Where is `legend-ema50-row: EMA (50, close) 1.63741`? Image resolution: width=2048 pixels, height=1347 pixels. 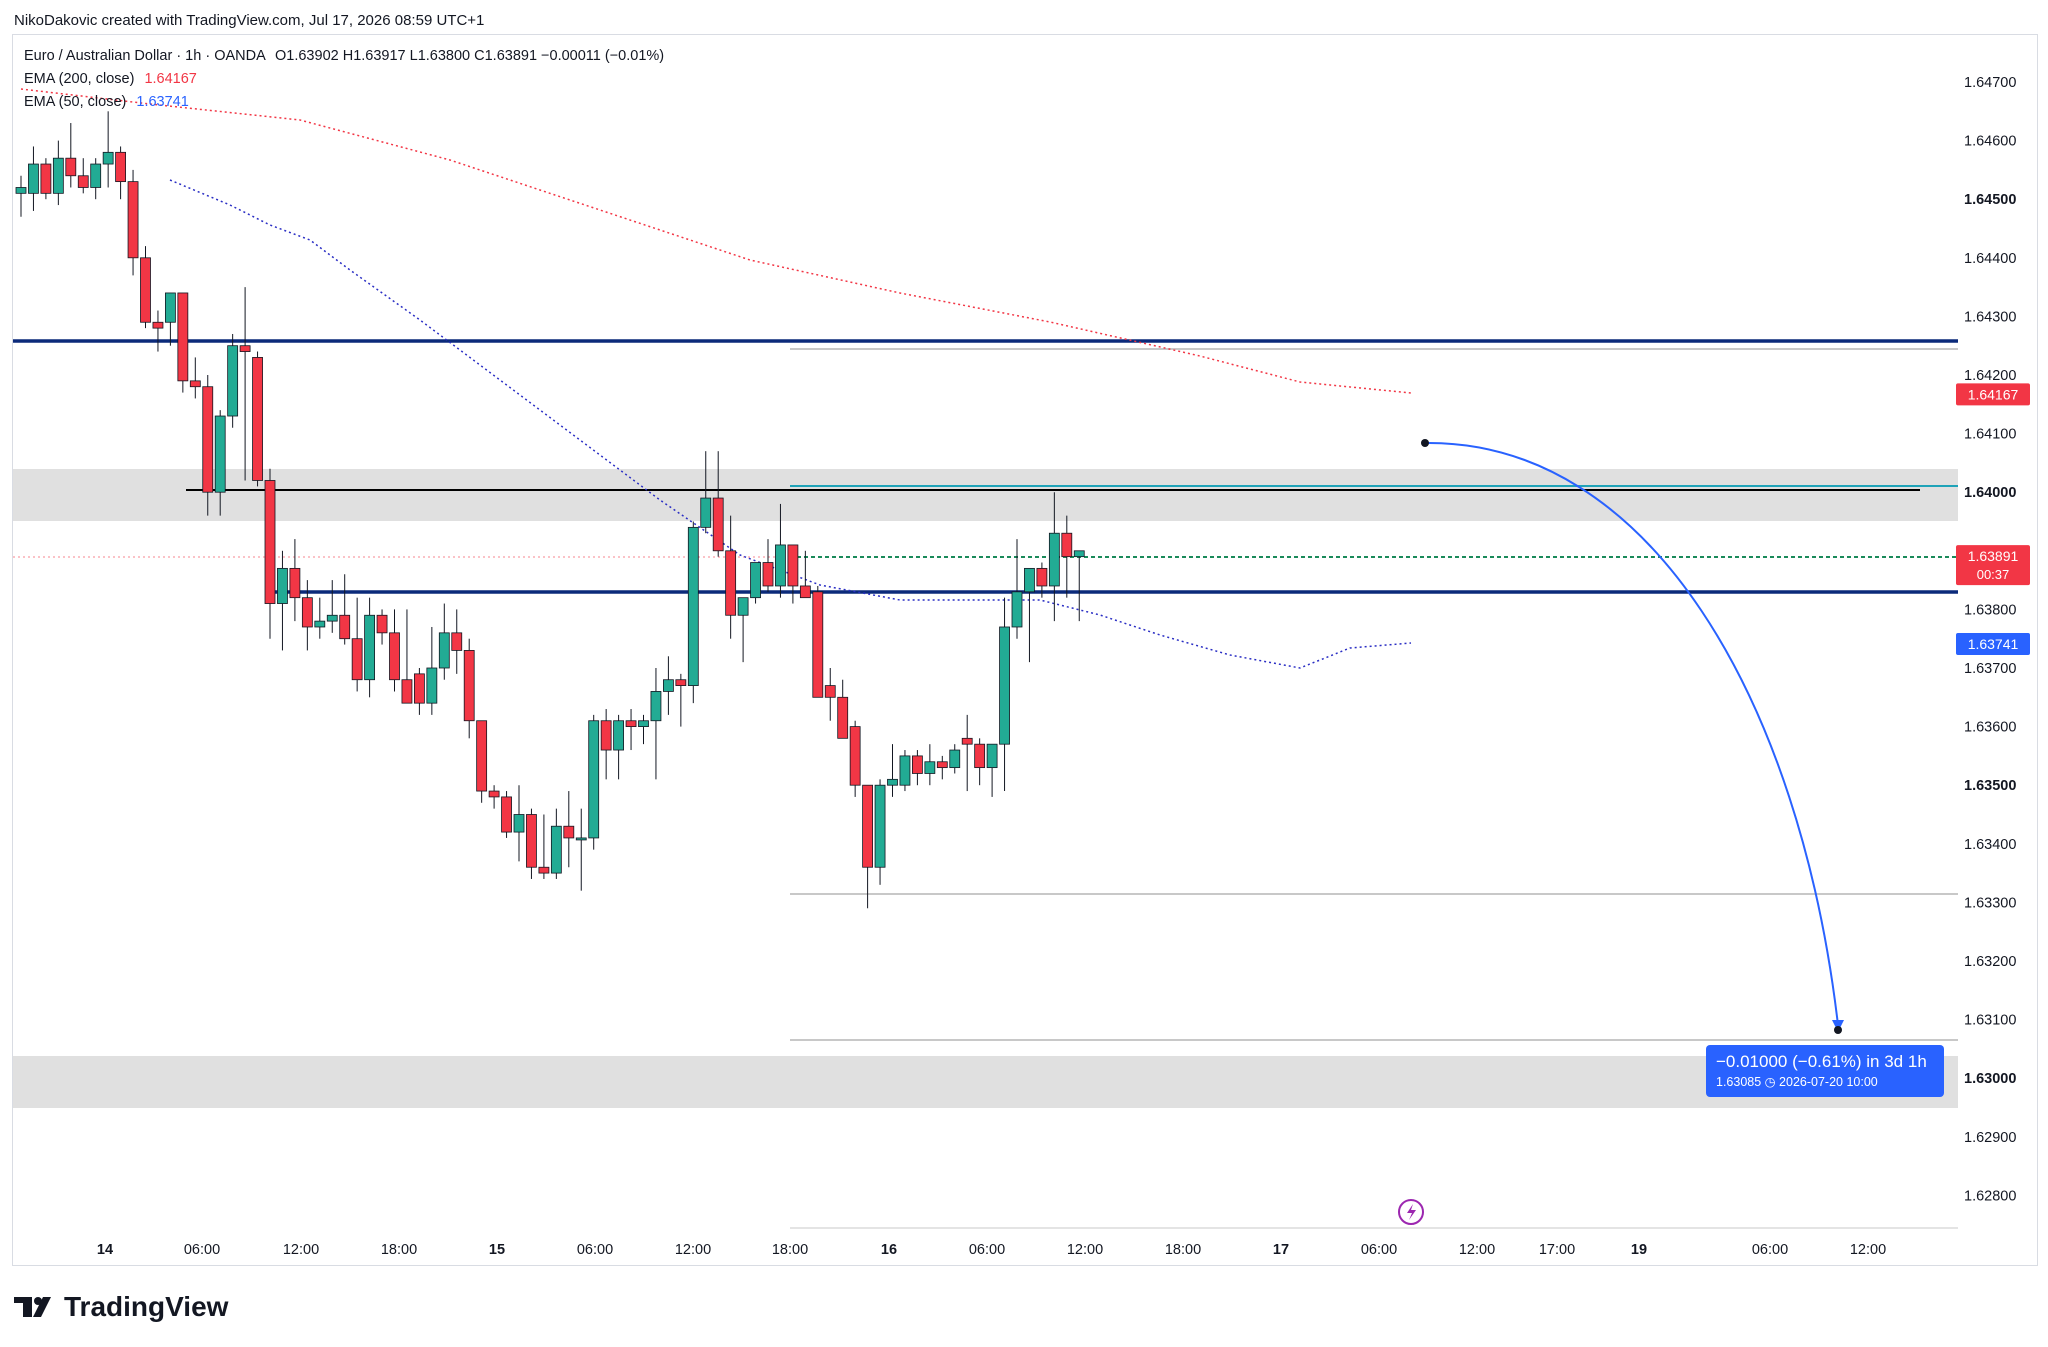 legend-ema50-row: EMA (50, close) 1.63741 is located at coordinates (106, 102).